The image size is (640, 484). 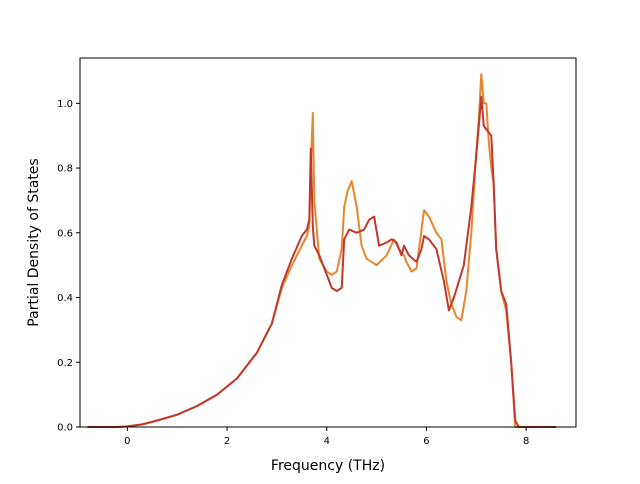 What do you see at coordinates (34, 242) in the screenshot?
I see `y-axis-label: Partial Density of States` at bounding box center [34, 242].